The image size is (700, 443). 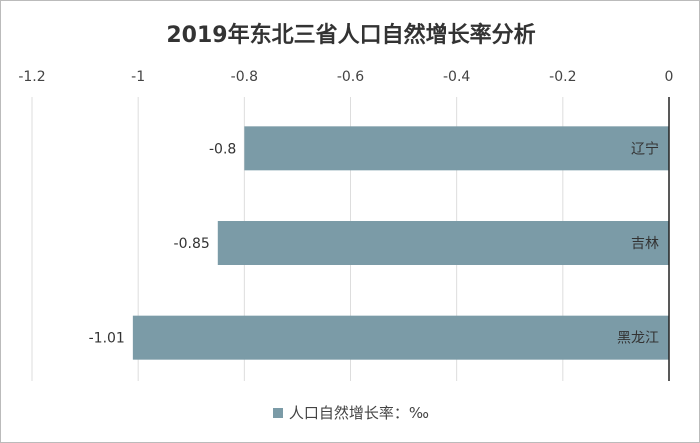 I want to click on data-label: -0.85, so click(x=192, y=244).